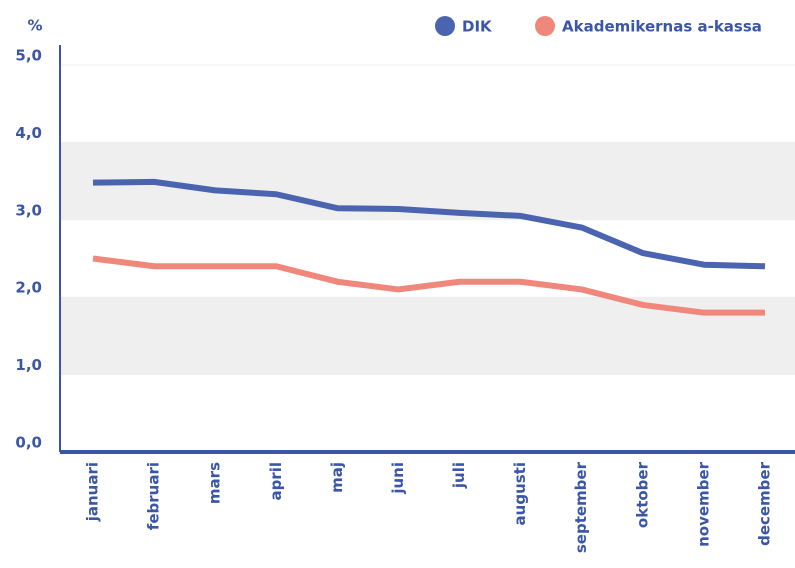 The width and height of the screenshot is (795, 568). I want to click on x-tick-label: oktober, so click(642, 494).